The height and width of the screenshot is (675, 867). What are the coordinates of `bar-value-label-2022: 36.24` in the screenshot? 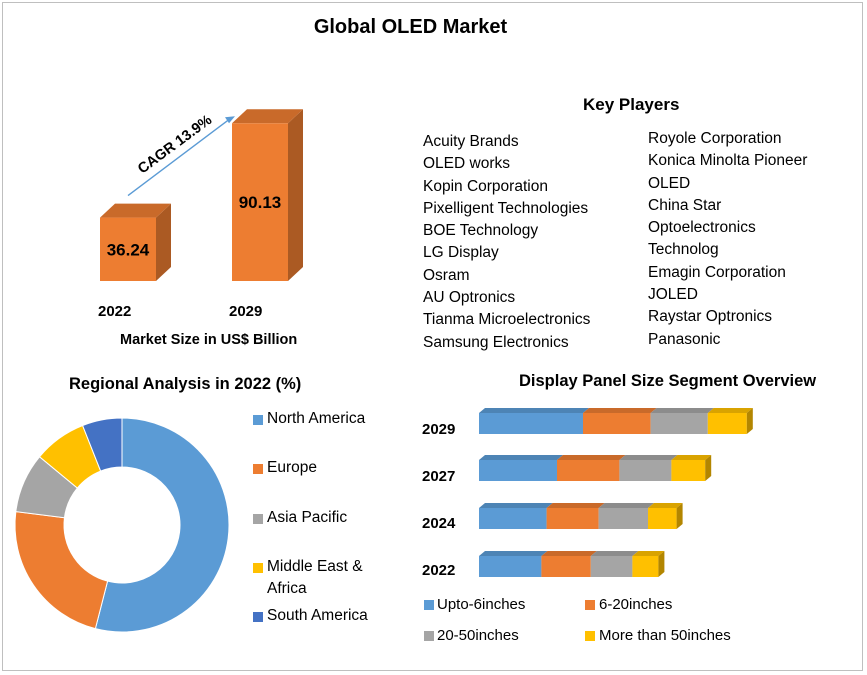 It's located at (128, 249).